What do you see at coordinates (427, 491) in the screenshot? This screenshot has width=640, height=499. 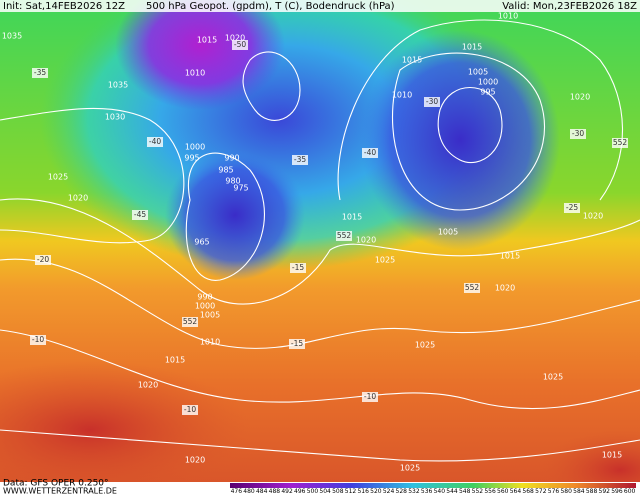 I see `colorbar-label: 536` at bounding box center [427, 491].